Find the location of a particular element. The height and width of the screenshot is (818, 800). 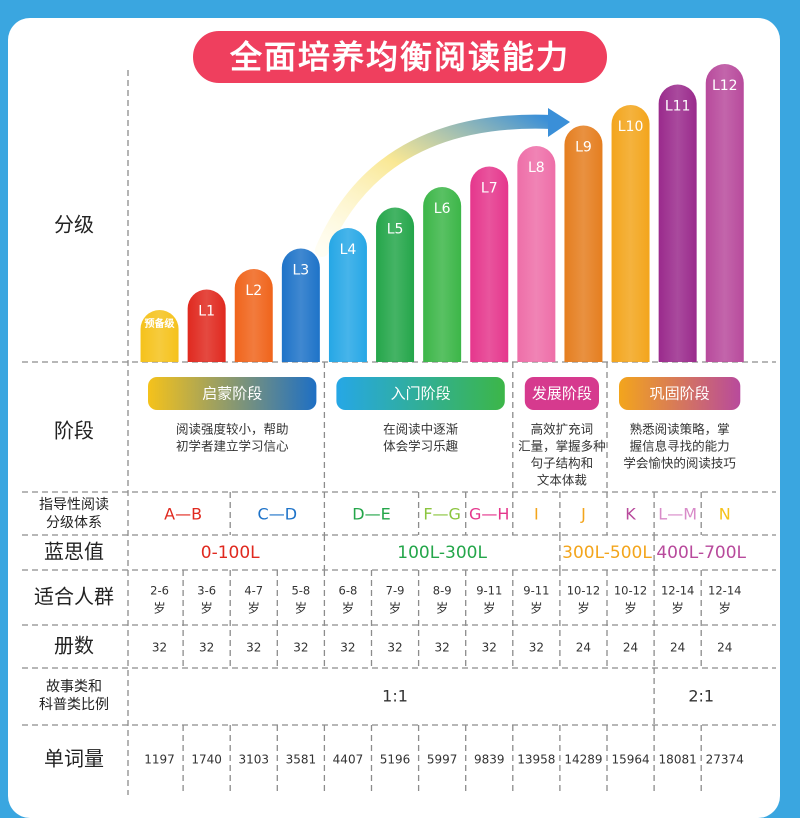

level-bar-label: L7 is located at coordinates (489, 189).